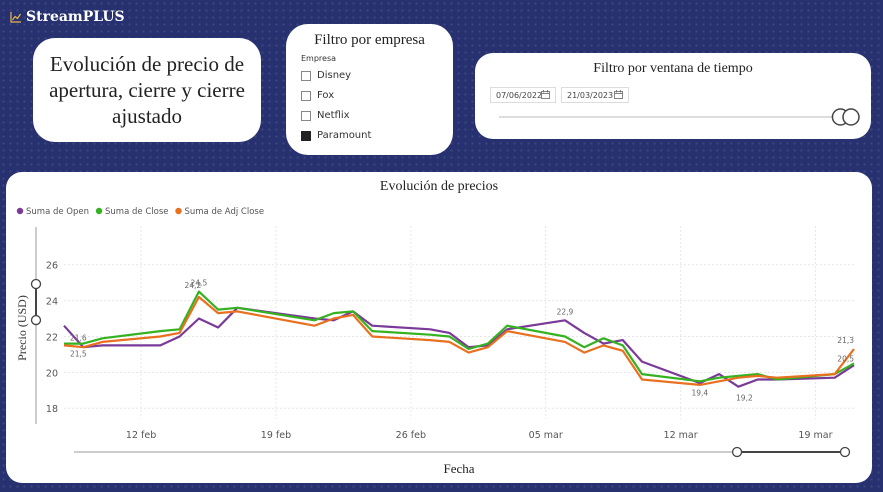 The height and width of the screenshot is (492, 883). What do you see at coordinates (141, 435) in the screenshot?
I see `x-tick-label: 12 feb` at bounding box center [141, 435].